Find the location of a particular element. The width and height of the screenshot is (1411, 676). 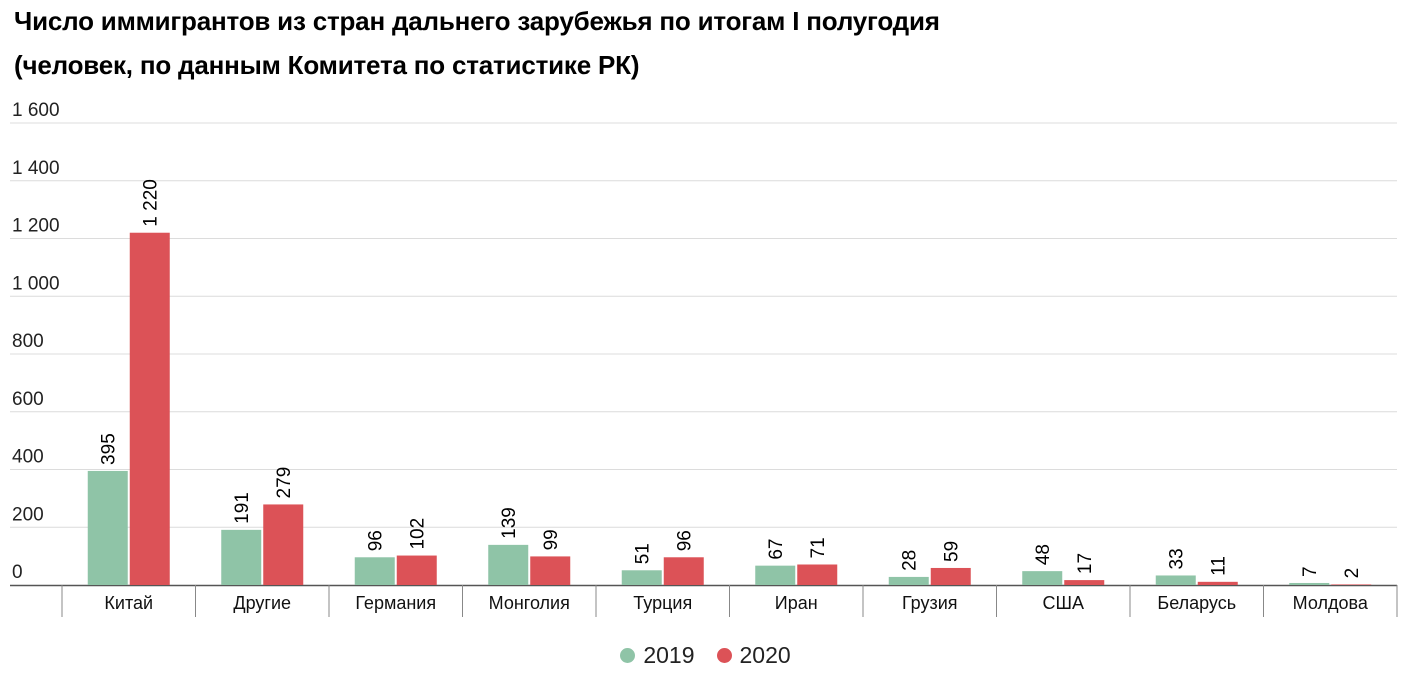

legend: 2019 2020 is located at coordinates (705, 655).